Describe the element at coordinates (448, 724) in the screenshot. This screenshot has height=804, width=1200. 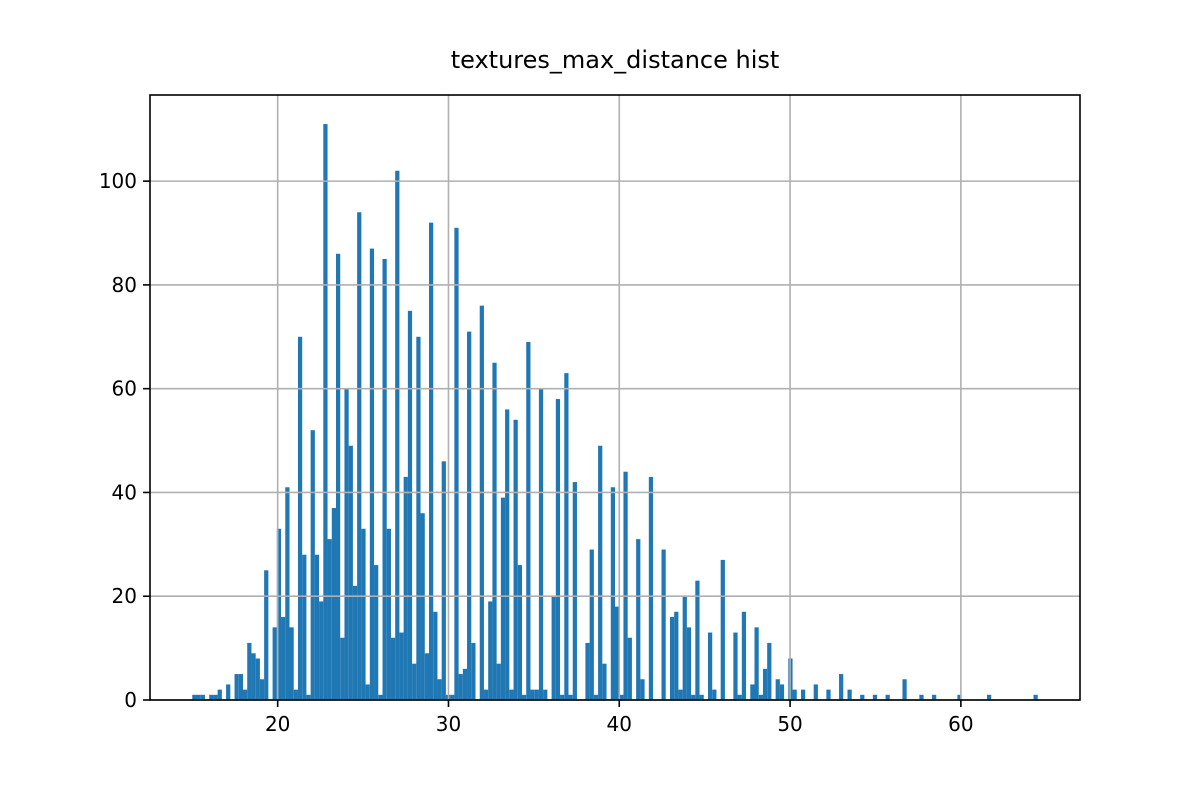
I see `x-tick-label: 30` at that location.